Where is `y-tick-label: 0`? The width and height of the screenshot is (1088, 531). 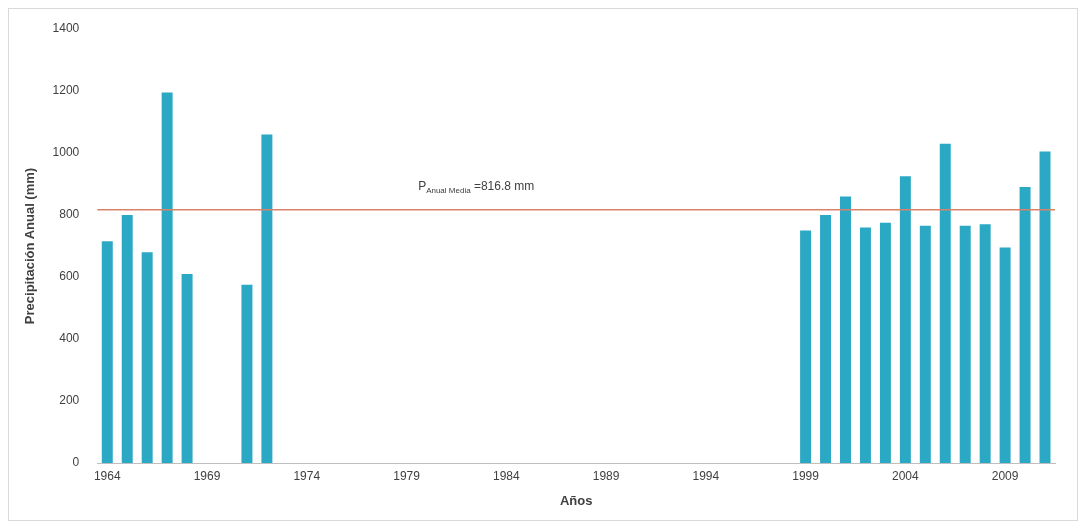 y-tick-label: 0 is located at coordinates (76, 462).